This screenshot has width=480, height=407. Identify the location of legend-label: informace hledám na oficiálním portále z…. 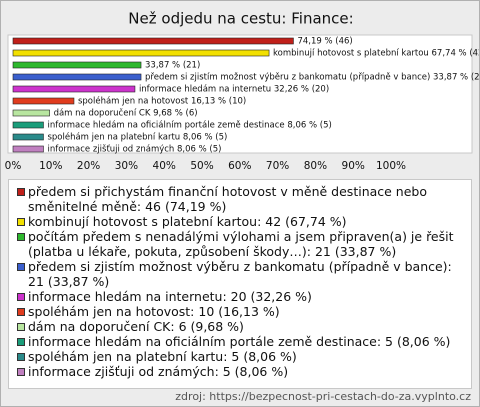
(239, 341).